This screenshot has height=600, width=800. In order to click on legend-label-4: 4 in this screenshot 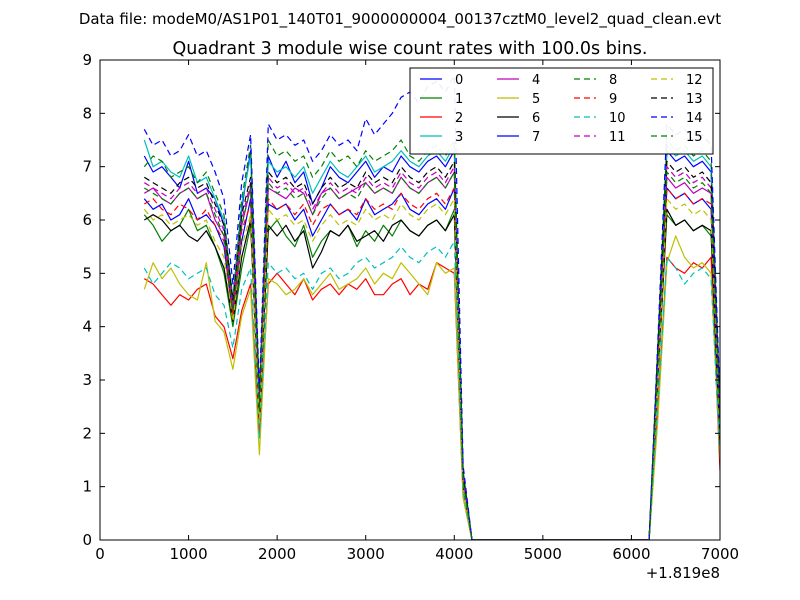, I will do `click(536, 80)`.